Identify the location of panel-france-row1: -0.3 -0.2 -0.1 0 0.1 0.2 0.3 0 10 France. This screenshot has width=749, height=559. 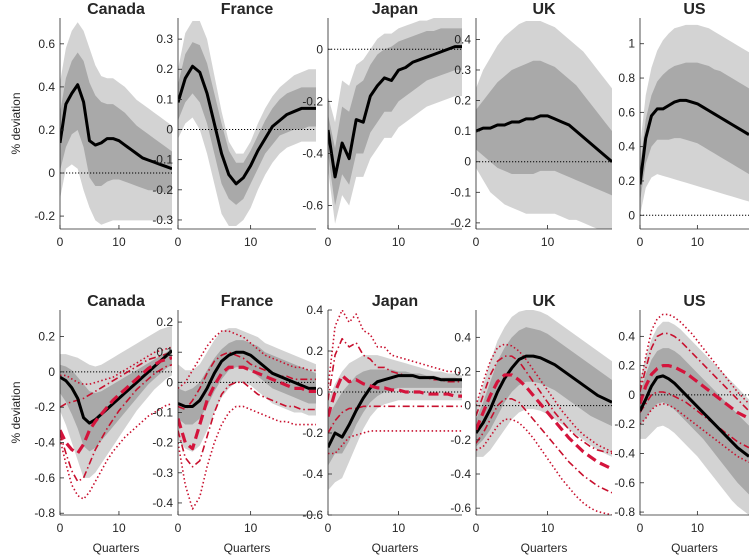
(234, 125).